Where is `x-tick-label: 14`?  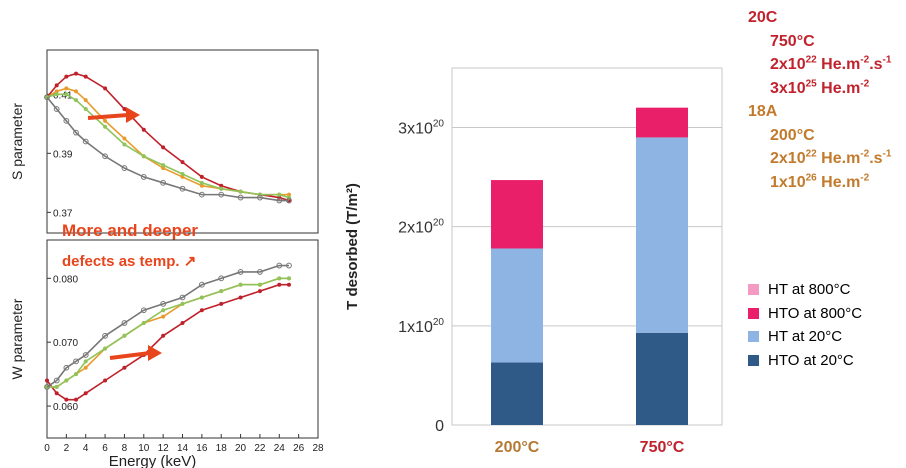 x-tick-label: 14 is located at coordinates (183, 448).